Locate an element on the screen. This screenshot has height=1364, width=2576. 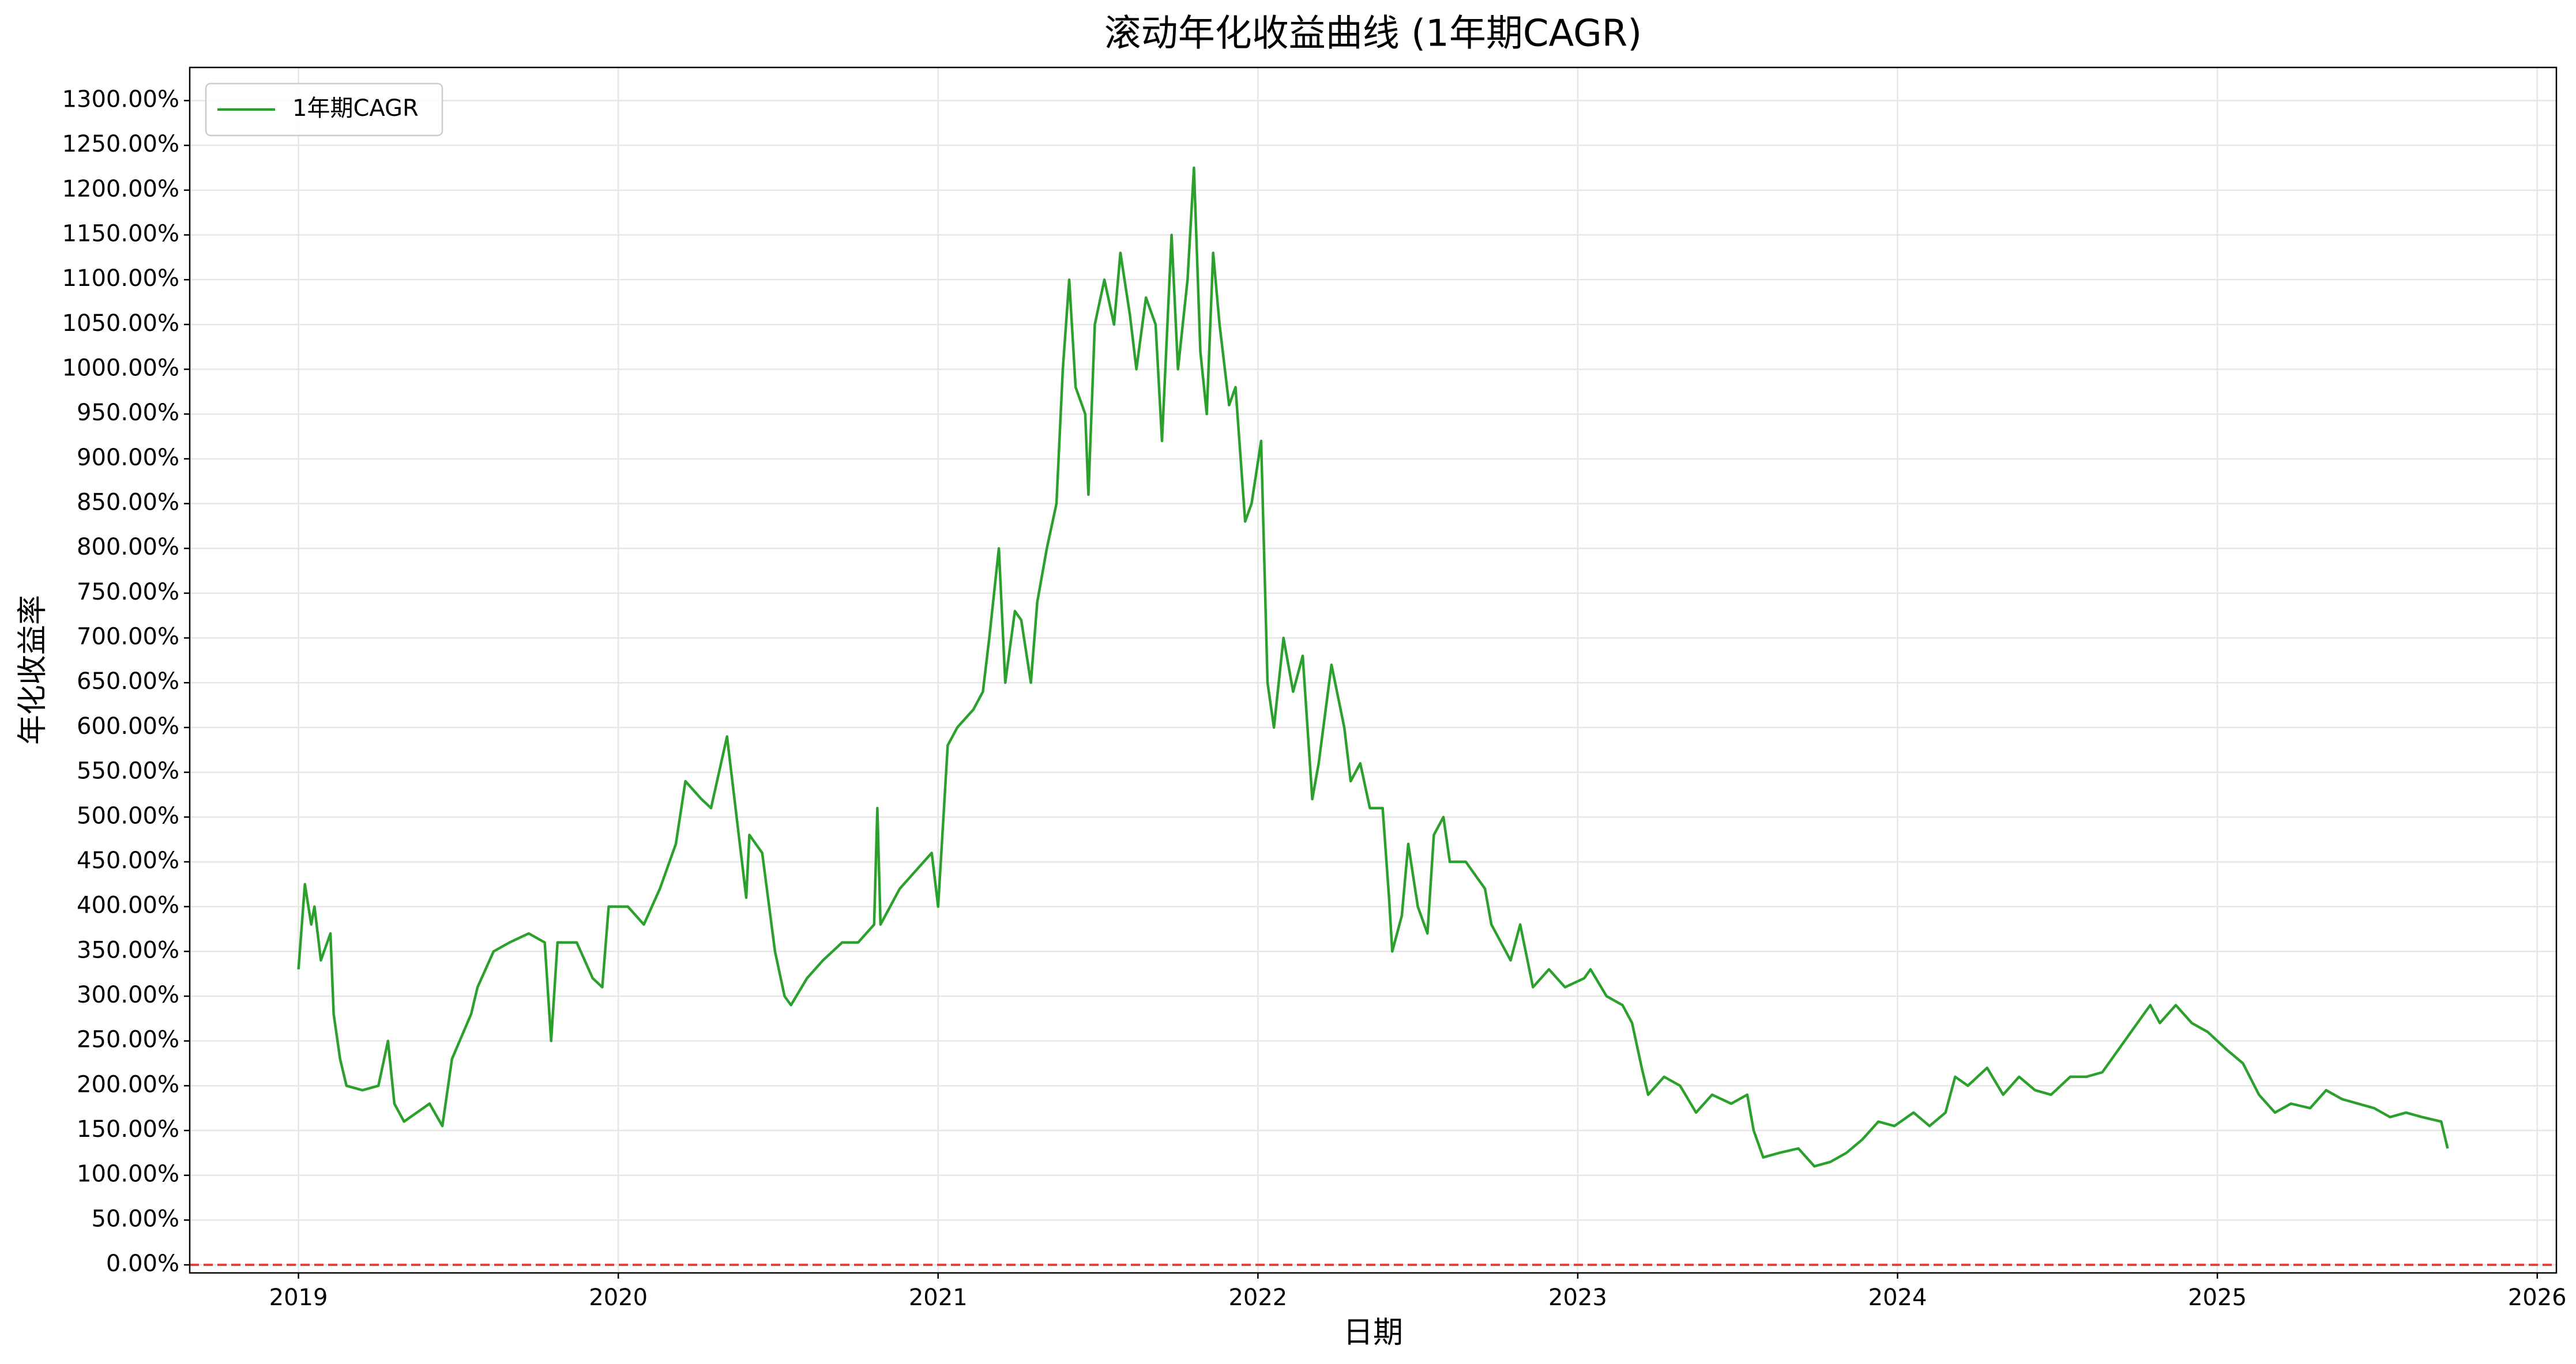
legend-label: 1年期CAGR is located at coordinates (355, 109).